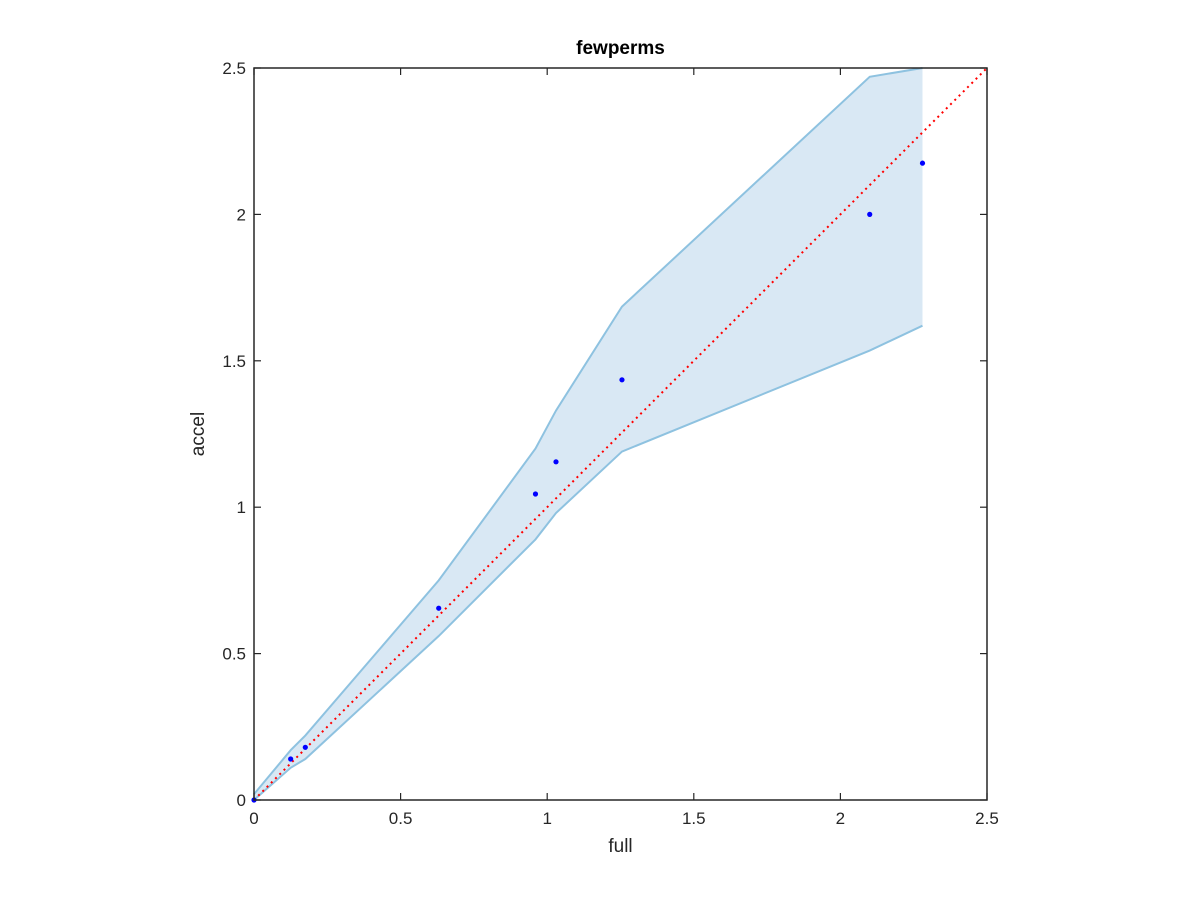 The width and height of the screenshot is (1200, 900). Describe the element at coordinates (401, 818) in the screenshot. I see `x-tick-label: 0.5` at that location.